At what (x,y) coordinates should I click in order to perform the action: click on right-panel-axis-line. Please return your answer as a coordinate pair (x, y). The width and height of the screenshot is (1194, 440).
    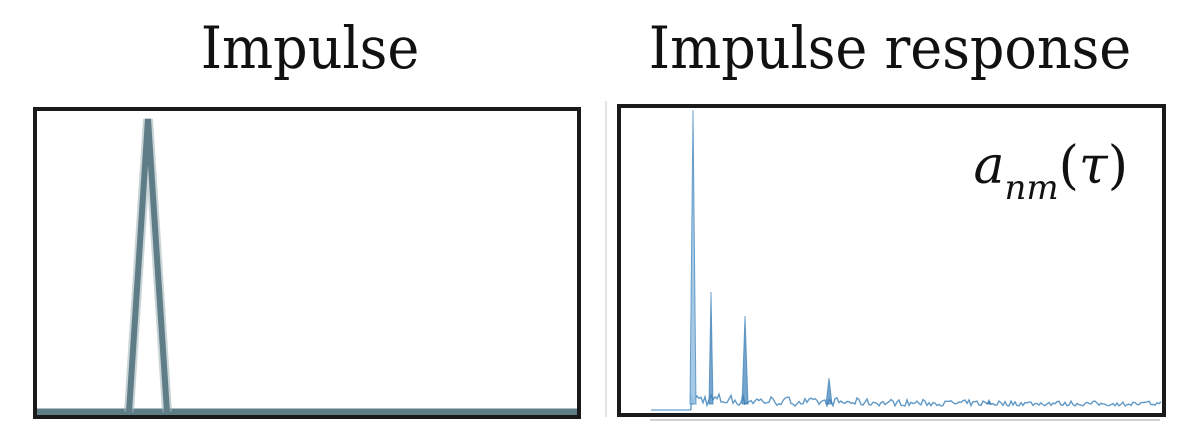
    Looking at the image, I should click on (905, 420).